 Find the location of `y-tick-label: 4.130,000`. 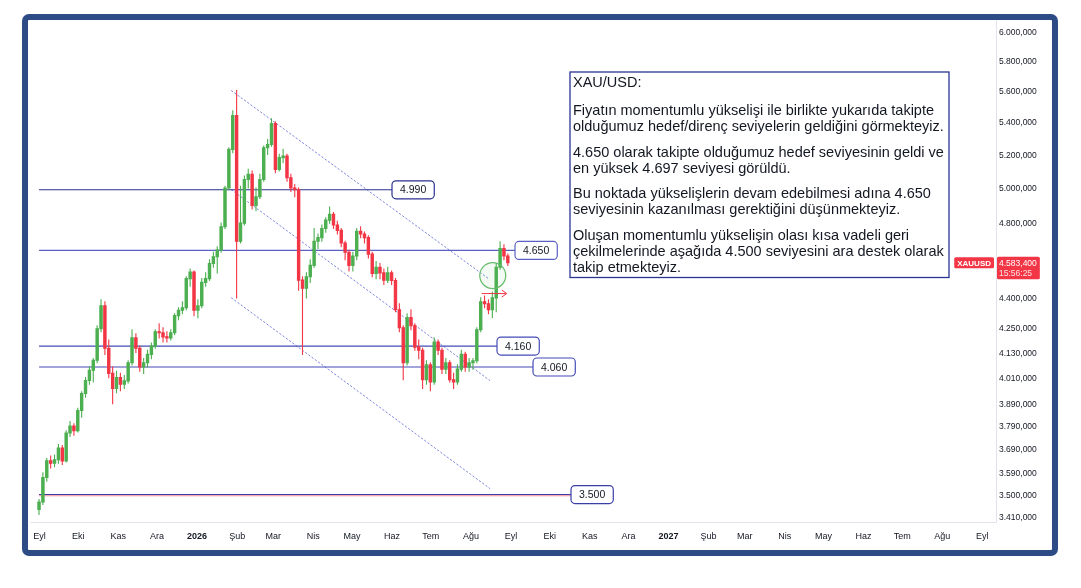

y-tick-label: 4.130,000 is located at coordinates (1018, 352).